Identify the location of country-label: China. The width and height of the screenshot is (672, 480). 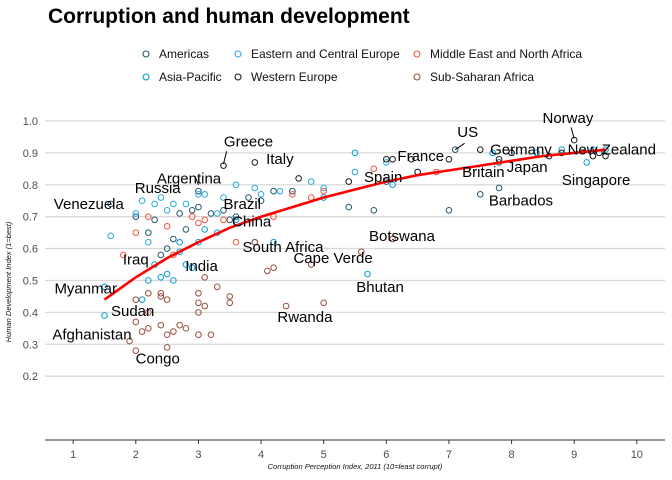
(252, 221).